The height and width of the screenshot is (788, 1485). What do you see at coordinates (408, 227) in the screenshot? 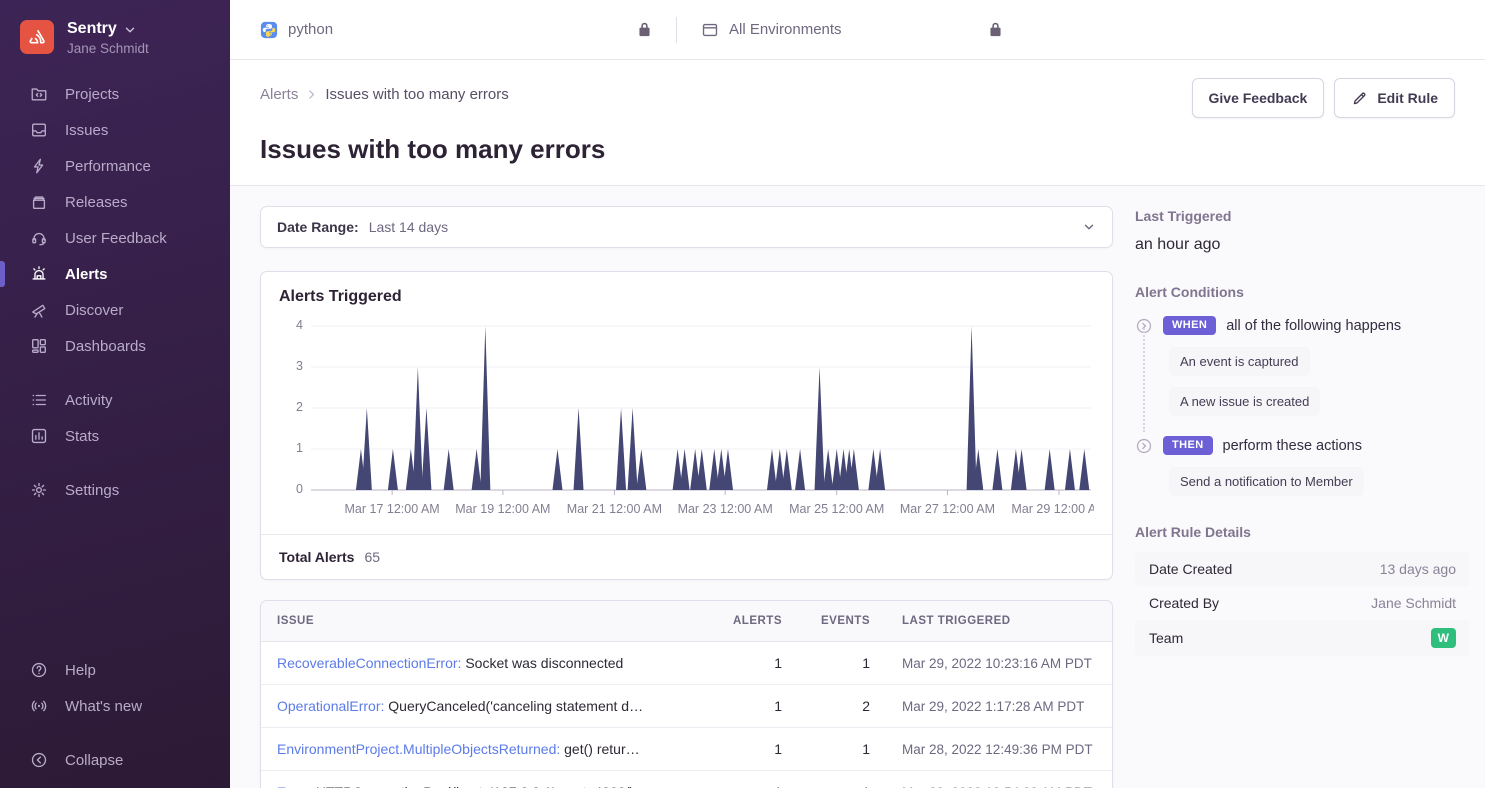
I see `date-range-value: Last 14 days` at bounding box center [408, 227].